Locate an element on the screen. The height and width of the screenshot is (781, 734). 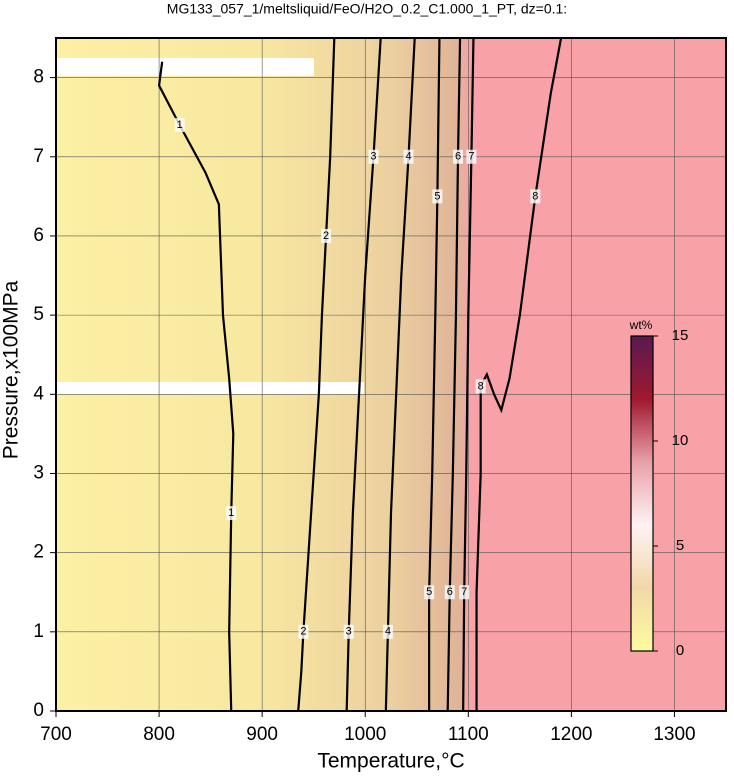
y-tick-label: 1 is located at coordinates (38, 631).